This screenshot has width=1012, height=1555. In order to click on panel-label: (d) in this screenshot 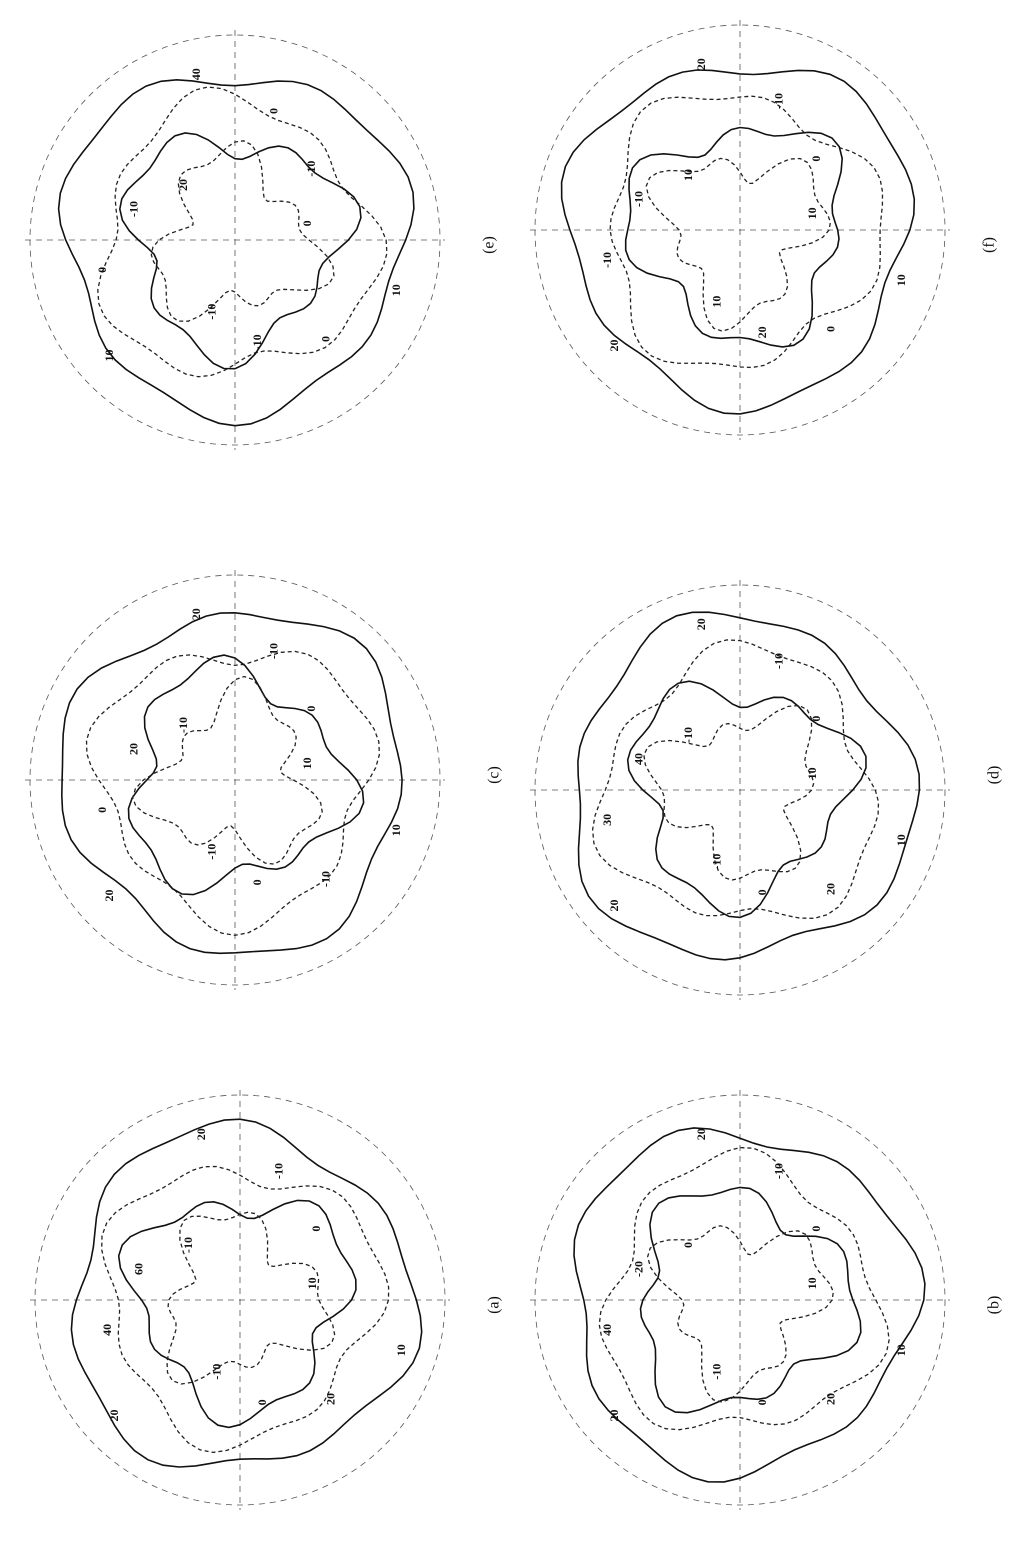, I will do `click(994, 775)`.